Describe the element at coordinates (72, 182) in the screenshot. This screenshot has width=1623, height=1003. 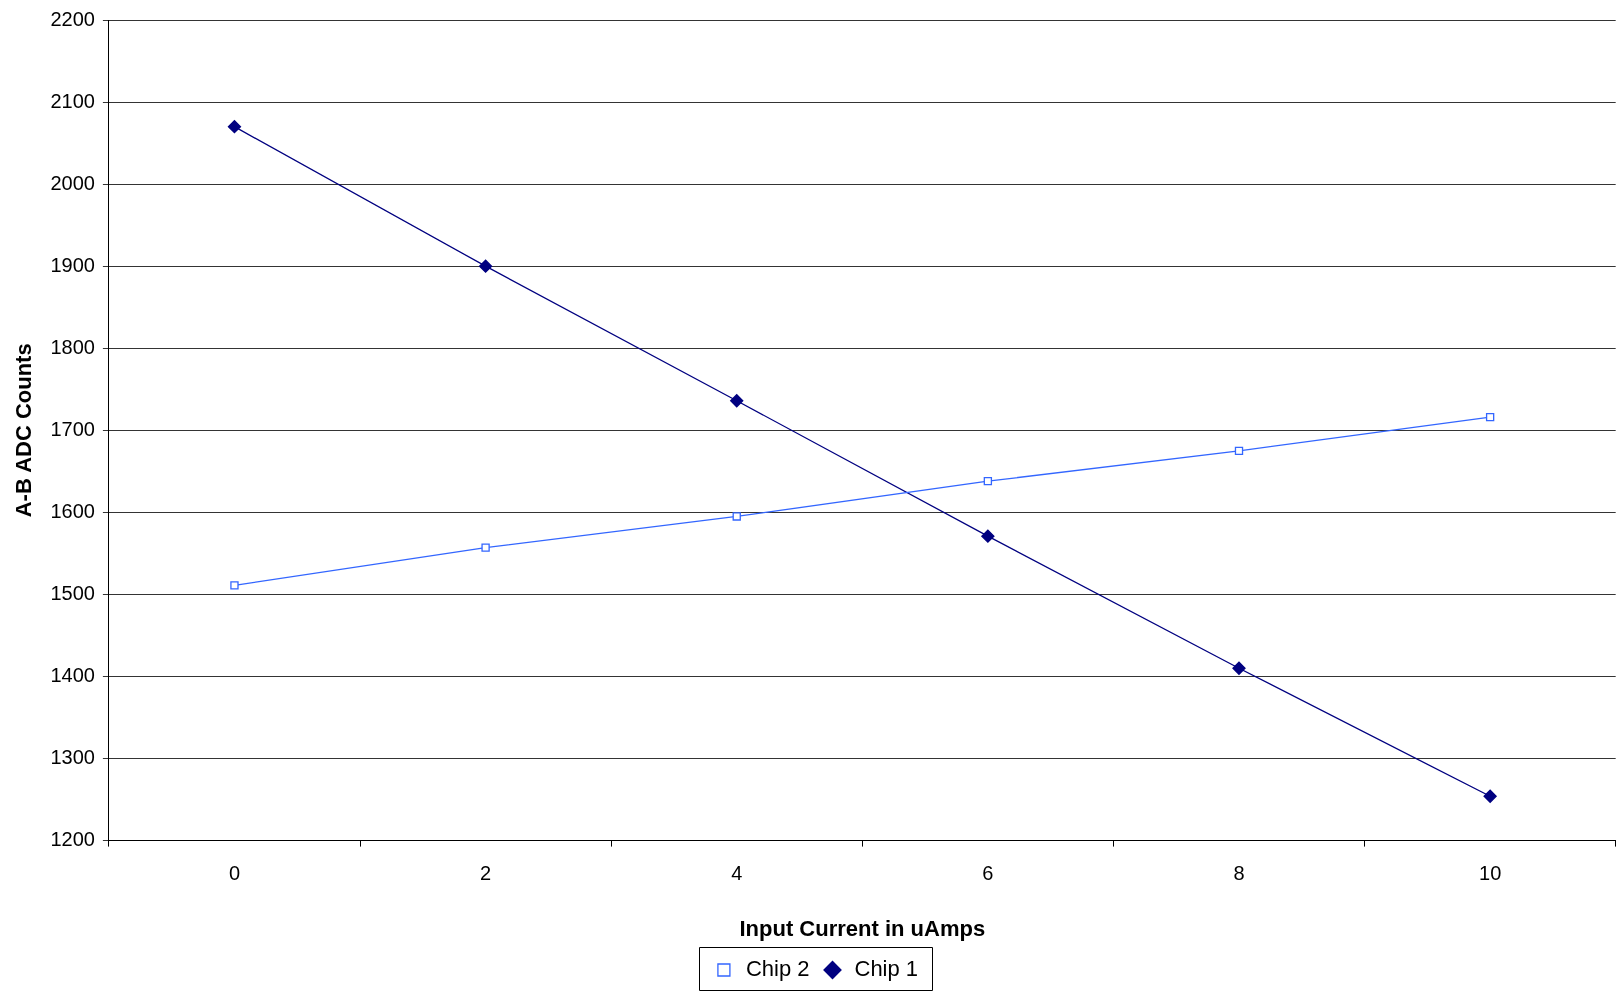
I see `y-tick-label: 2000` at that location.